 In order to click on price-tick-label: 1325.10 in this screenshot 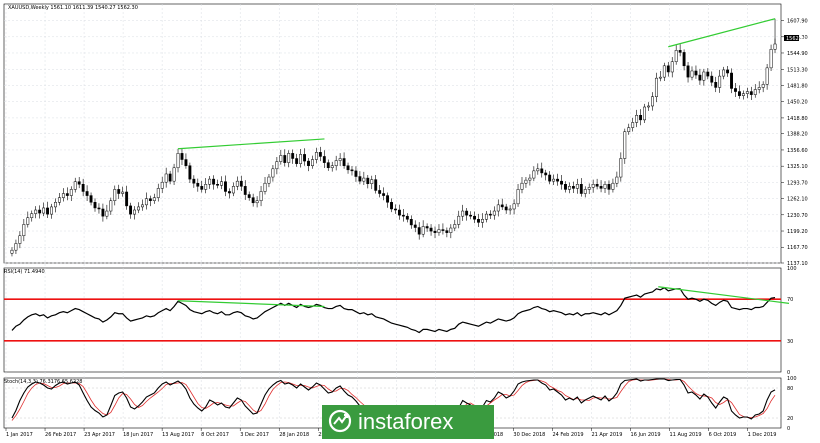, I will do `click(797, 167)`.